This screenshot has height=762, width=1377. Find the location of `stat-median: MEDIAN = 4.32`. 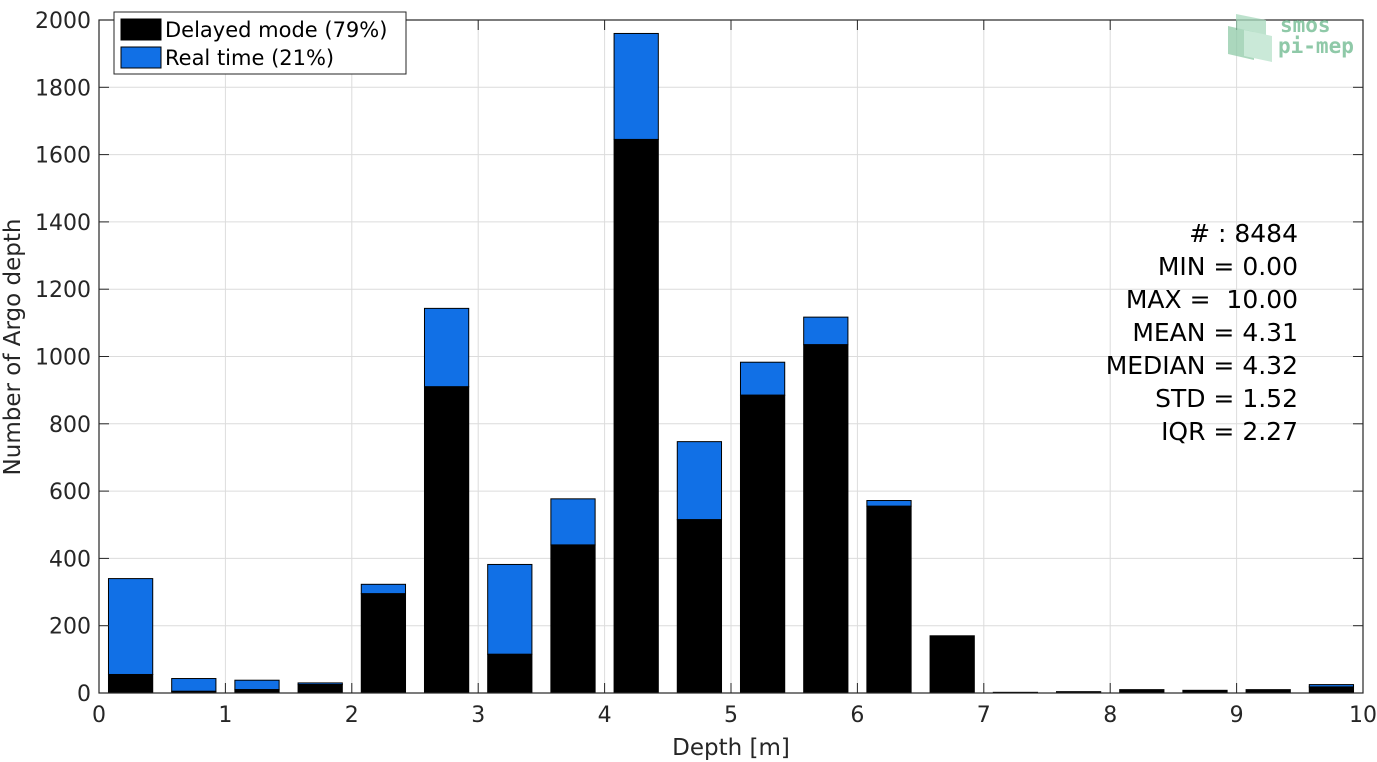

stat-median: MEDIAN = 4.32 is located at coordinates (1202, 365).